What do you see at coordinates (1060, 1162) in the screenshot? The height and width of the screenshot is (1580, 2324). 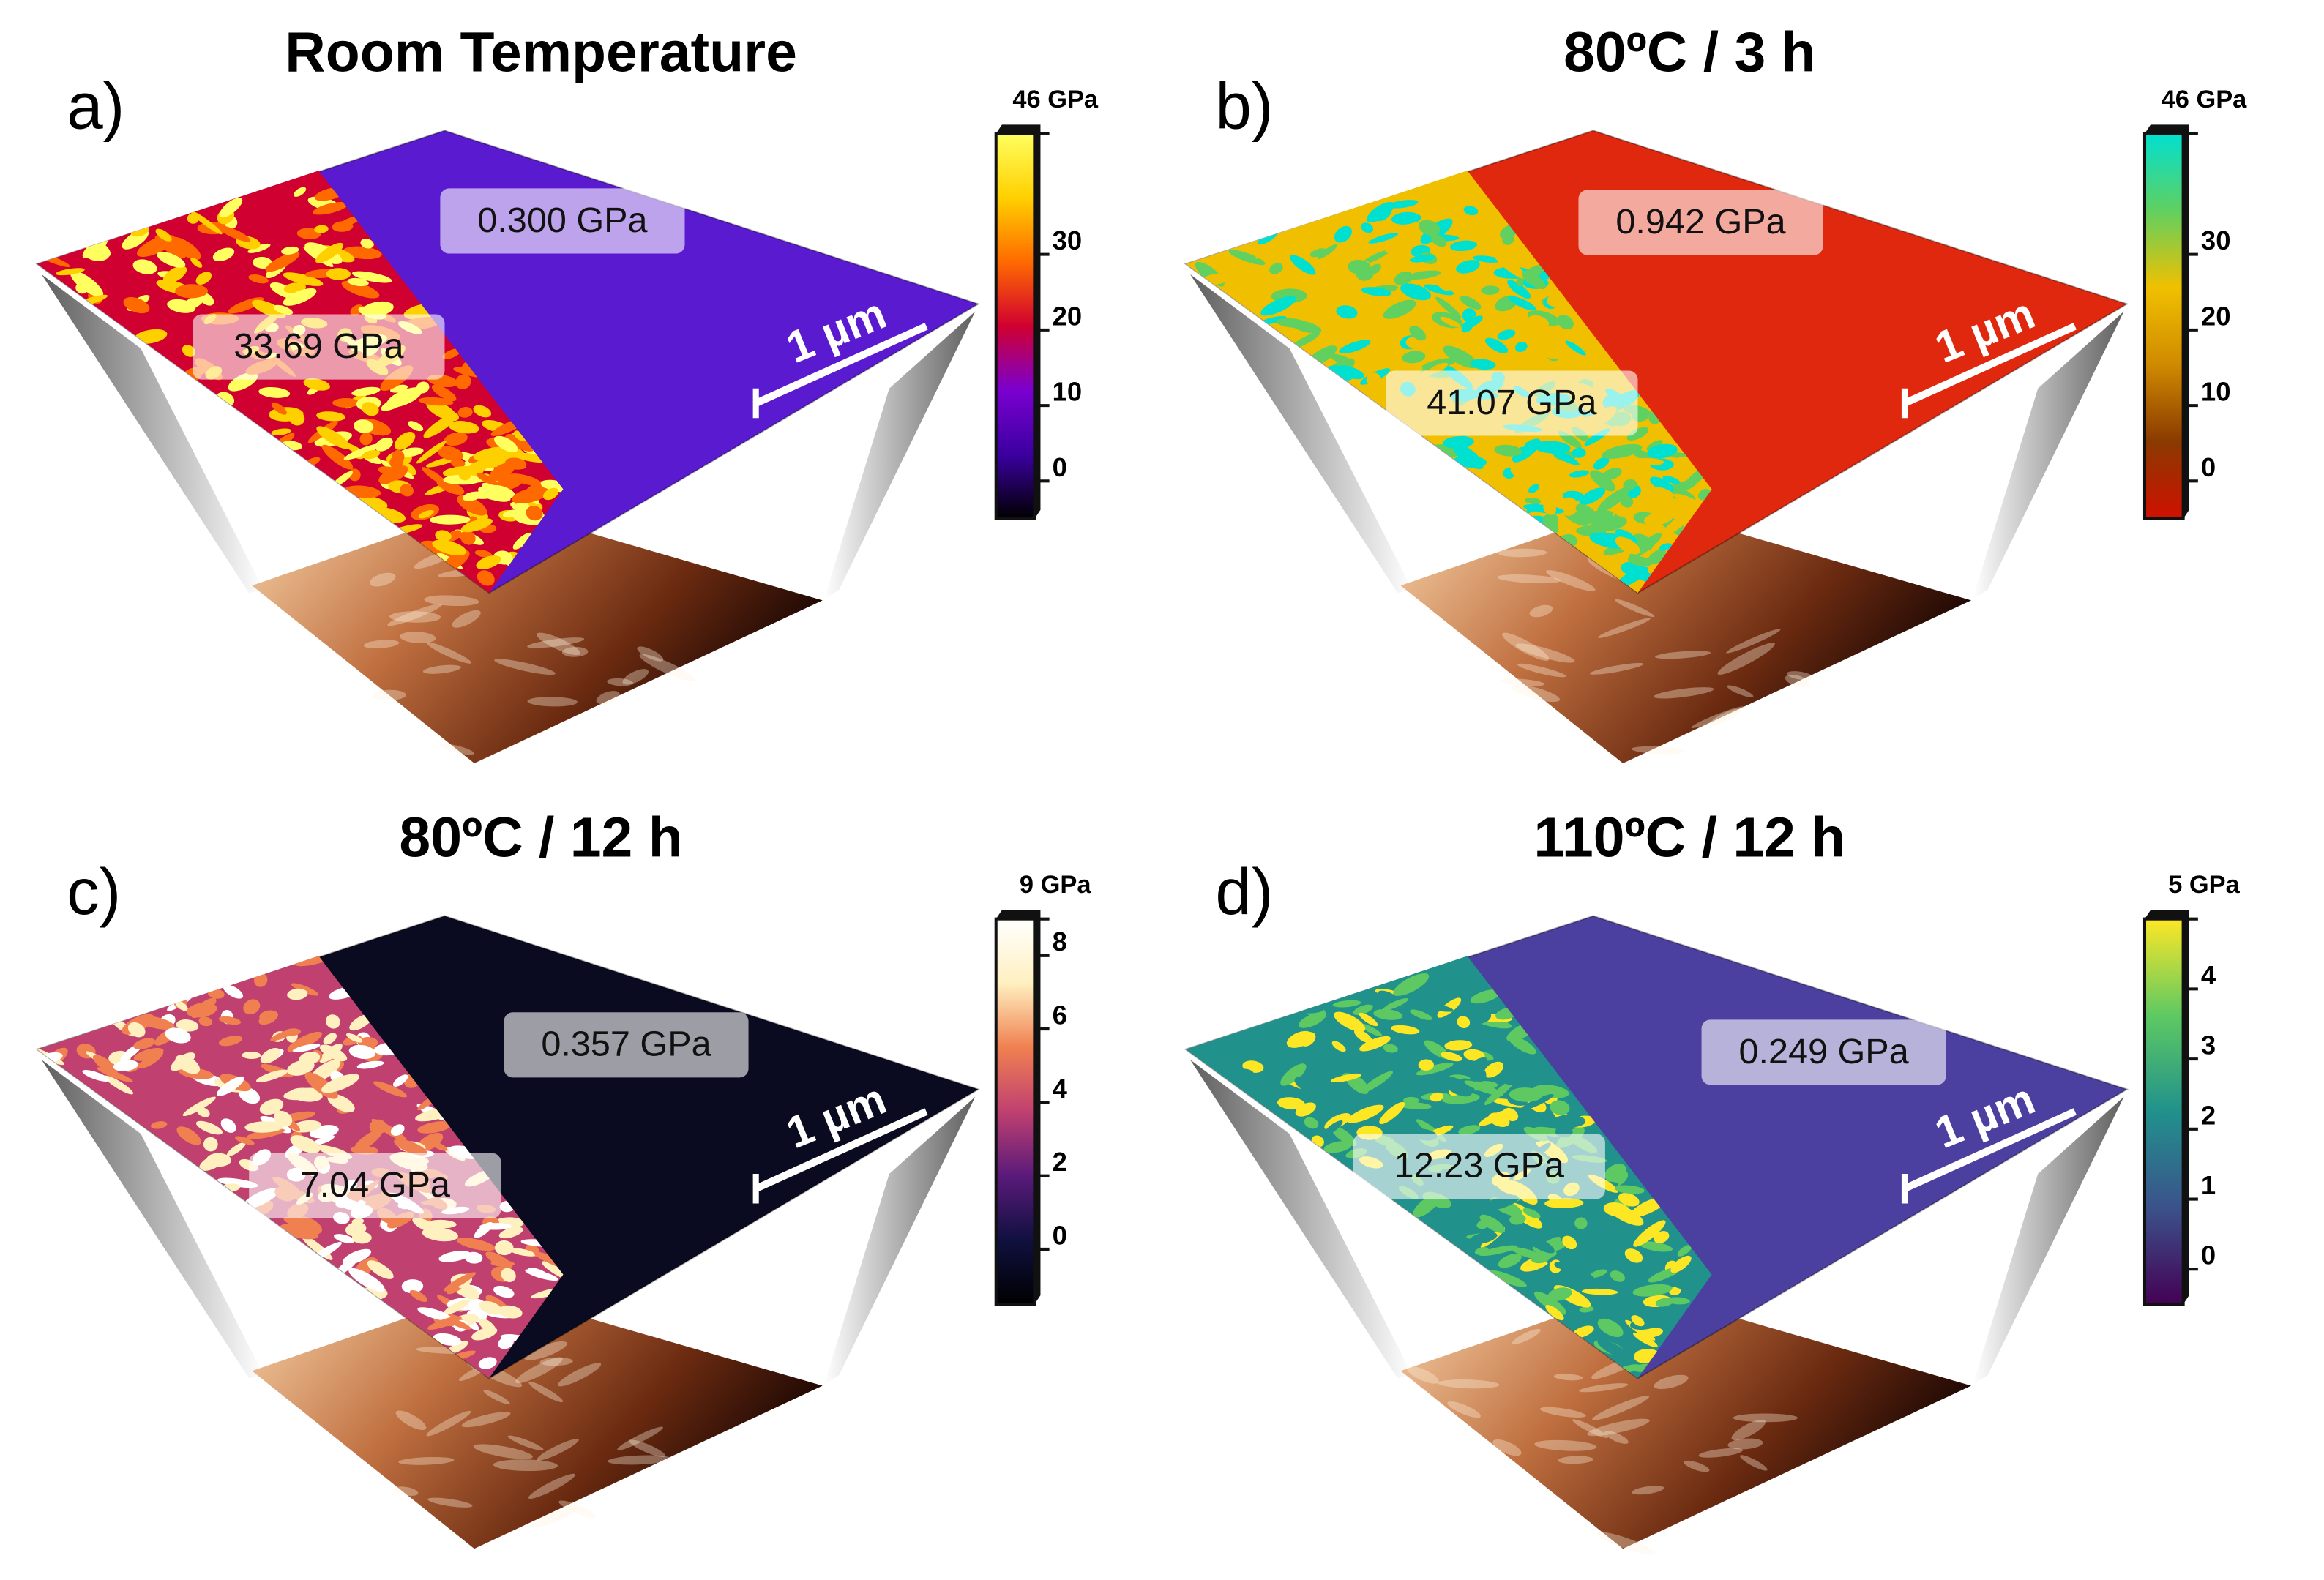 I see `colorbar-tick-label: 2` at bounding box center [1060, 1162].